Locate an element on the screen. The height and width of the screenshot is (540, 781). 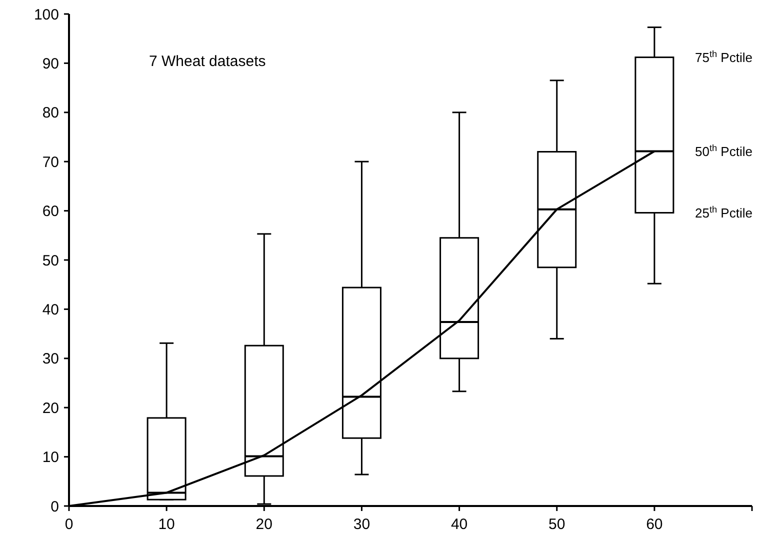
y-tick-label: 100 is located at coordinates (46, 15).